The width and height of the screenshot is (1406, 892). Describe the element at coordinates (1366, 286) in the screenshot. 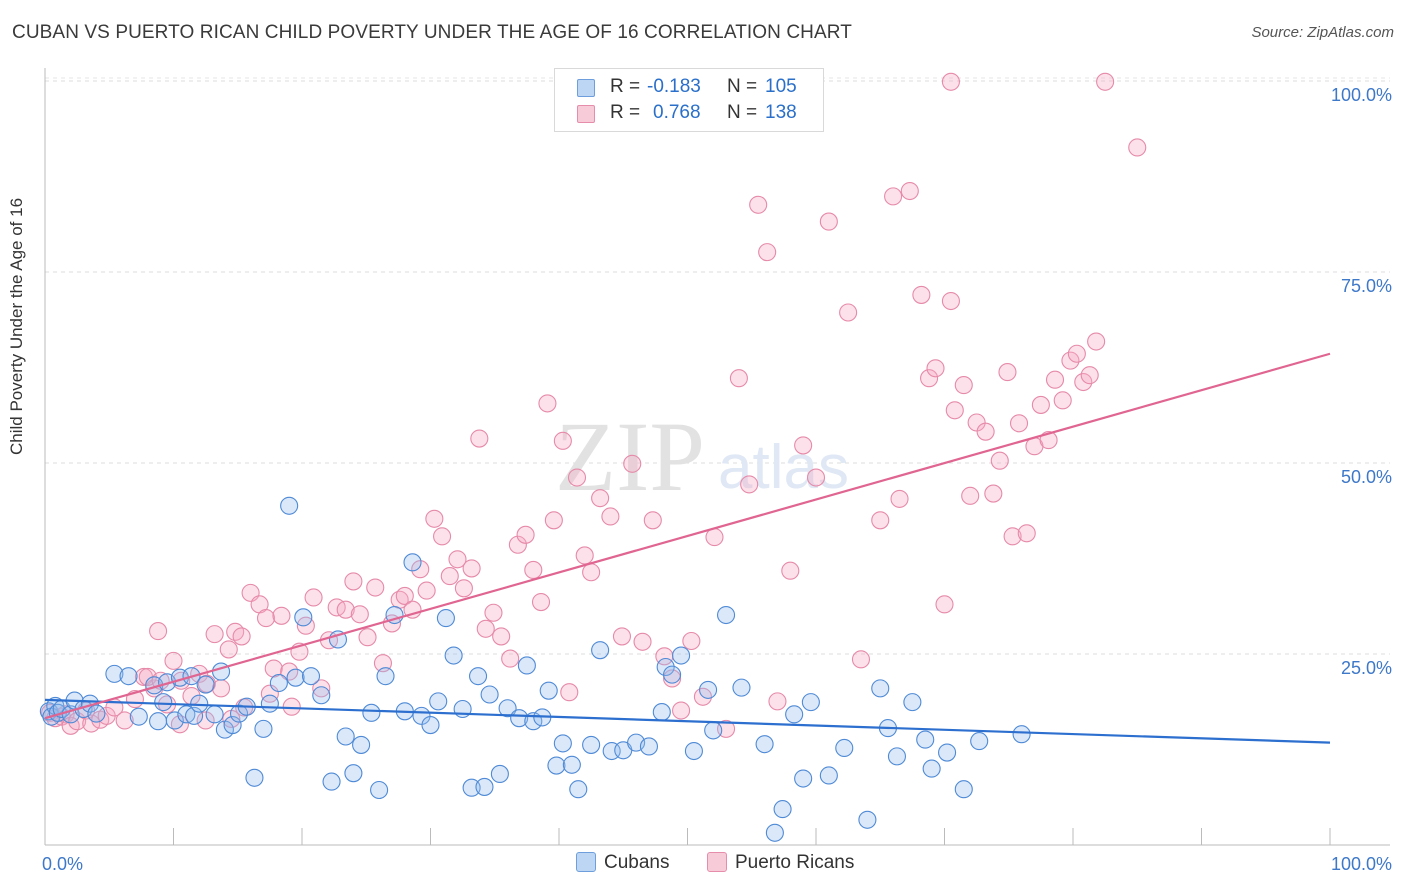

I see `y-tick-label: 75.0%` at that location.